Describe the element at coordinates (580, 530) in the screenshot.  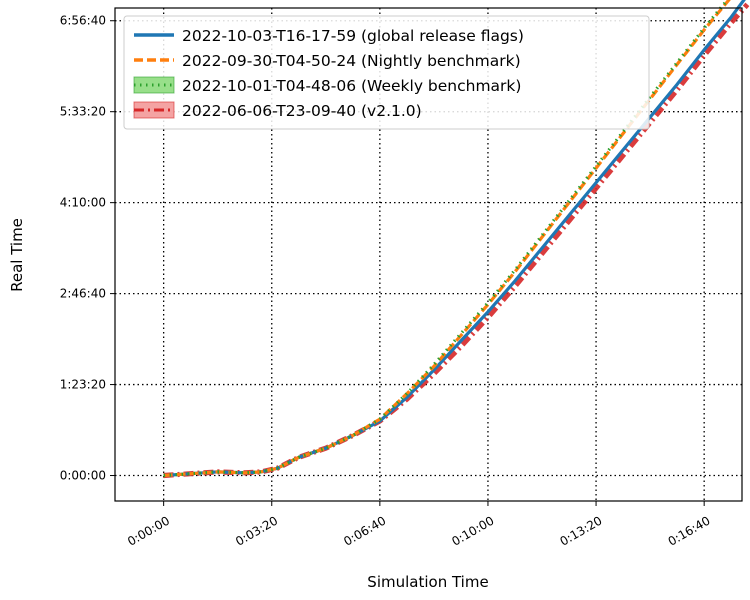
I see `x-tick-label: 0:13:20` at that location.